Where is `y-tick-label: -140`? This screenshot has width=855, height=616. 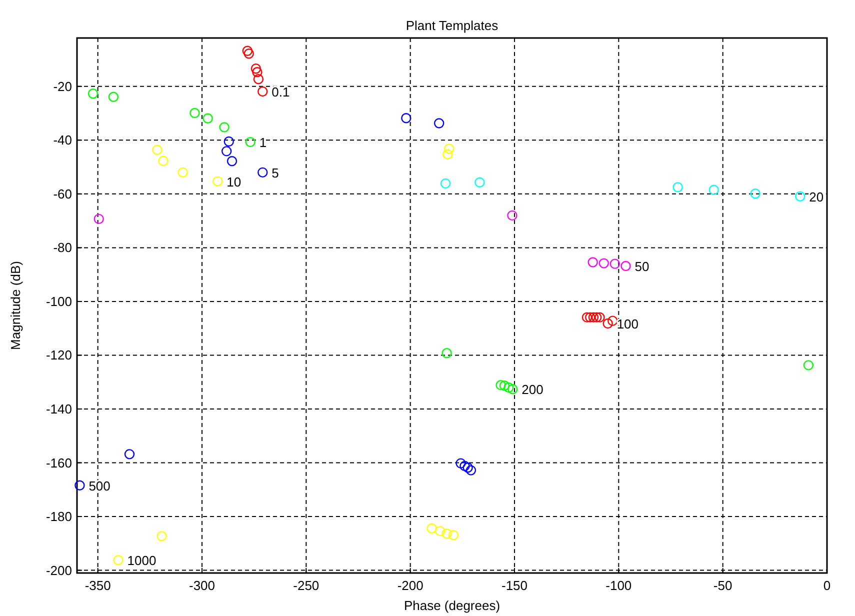 y-tick-label: -140 is located at coordinates (59, 409).